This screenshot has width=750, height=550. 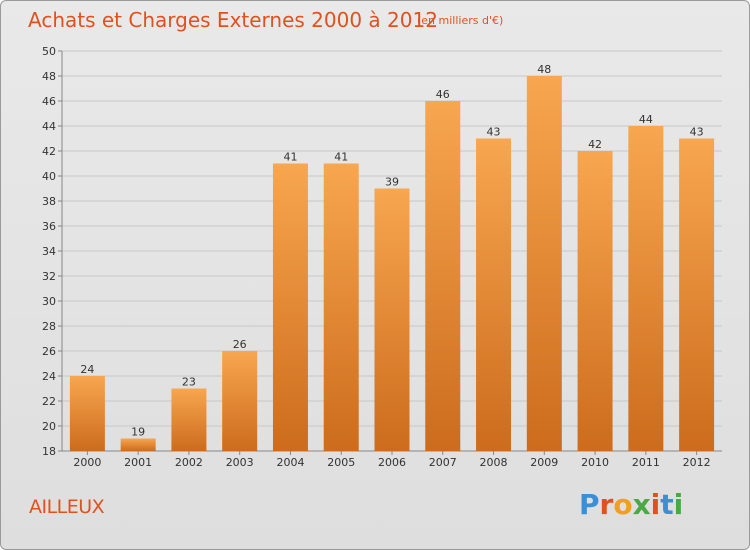 What do you see at coordinates (49, 451) in the screenshot?
I see `y-tick-label: 18` at bounding box center [49, 451].